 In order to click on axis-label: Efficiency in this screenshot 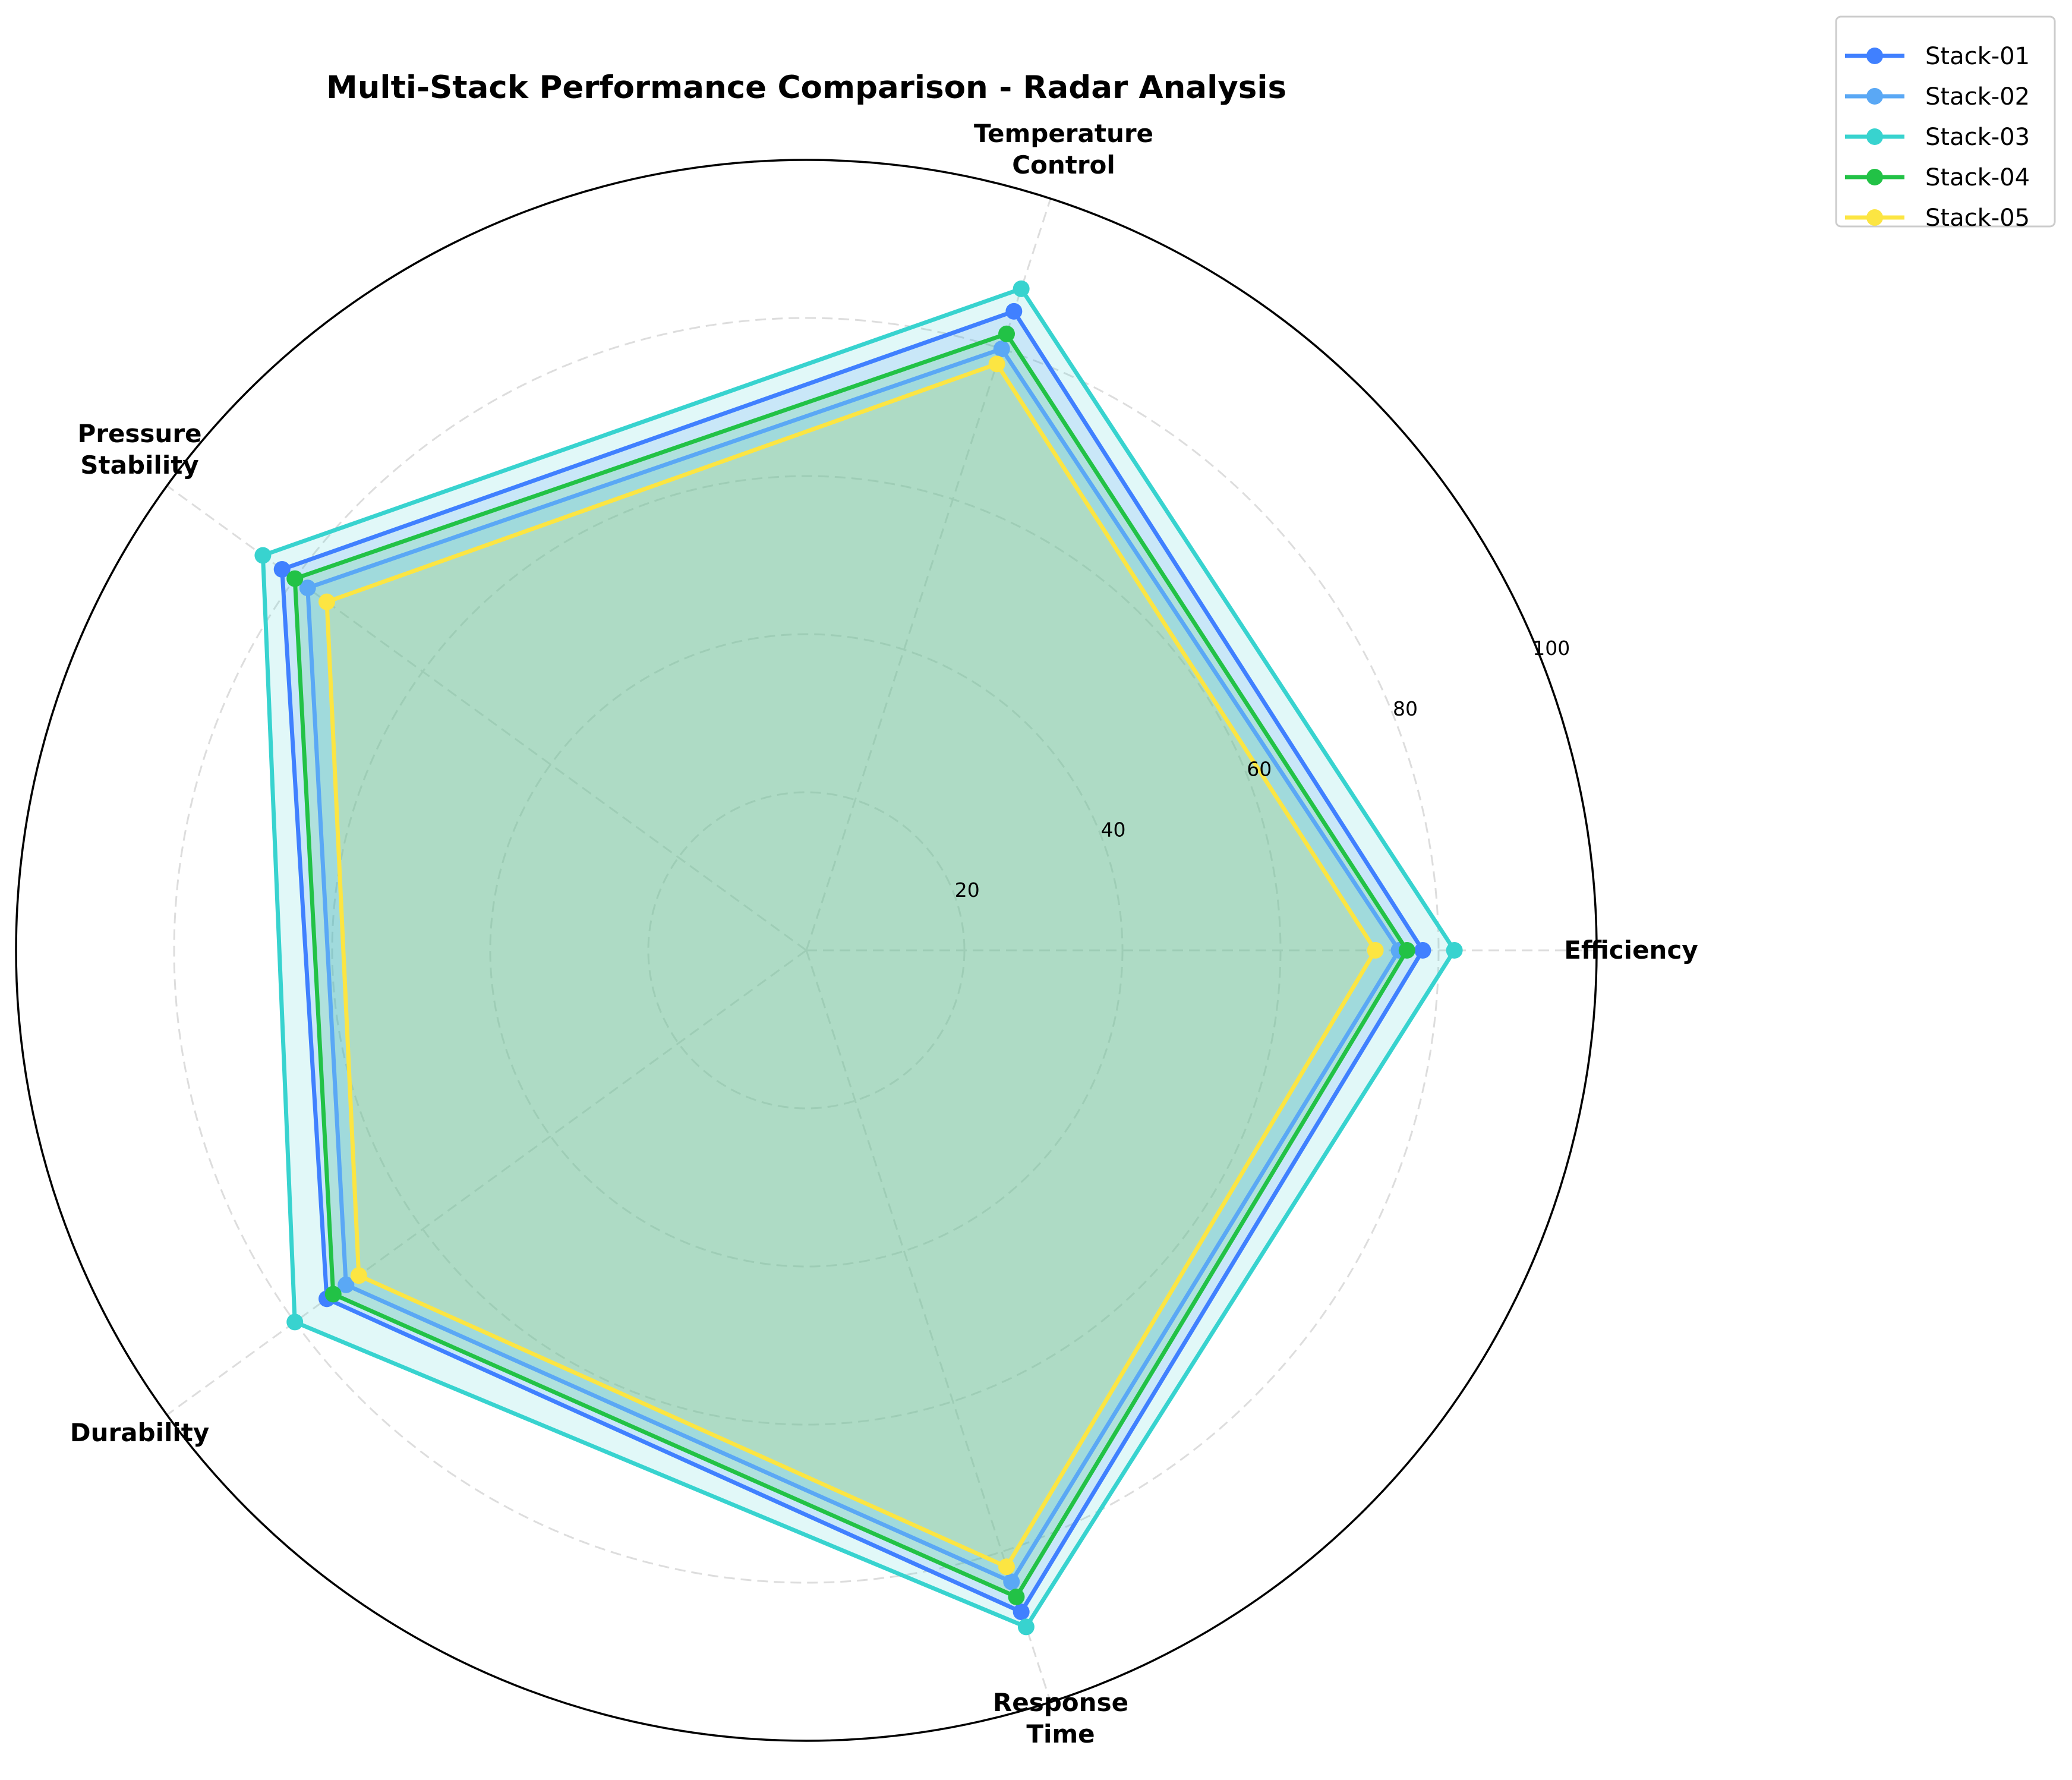, I will do `click(1631, 950)`.